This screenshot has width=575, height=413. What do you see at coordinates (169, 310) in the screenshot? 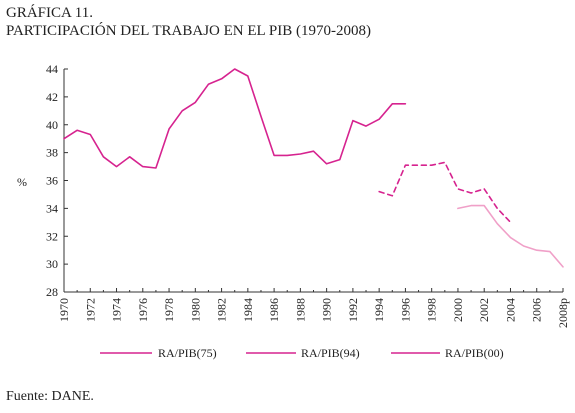
I see `x-tick-label: 1978` at bounding box center [169, 310].